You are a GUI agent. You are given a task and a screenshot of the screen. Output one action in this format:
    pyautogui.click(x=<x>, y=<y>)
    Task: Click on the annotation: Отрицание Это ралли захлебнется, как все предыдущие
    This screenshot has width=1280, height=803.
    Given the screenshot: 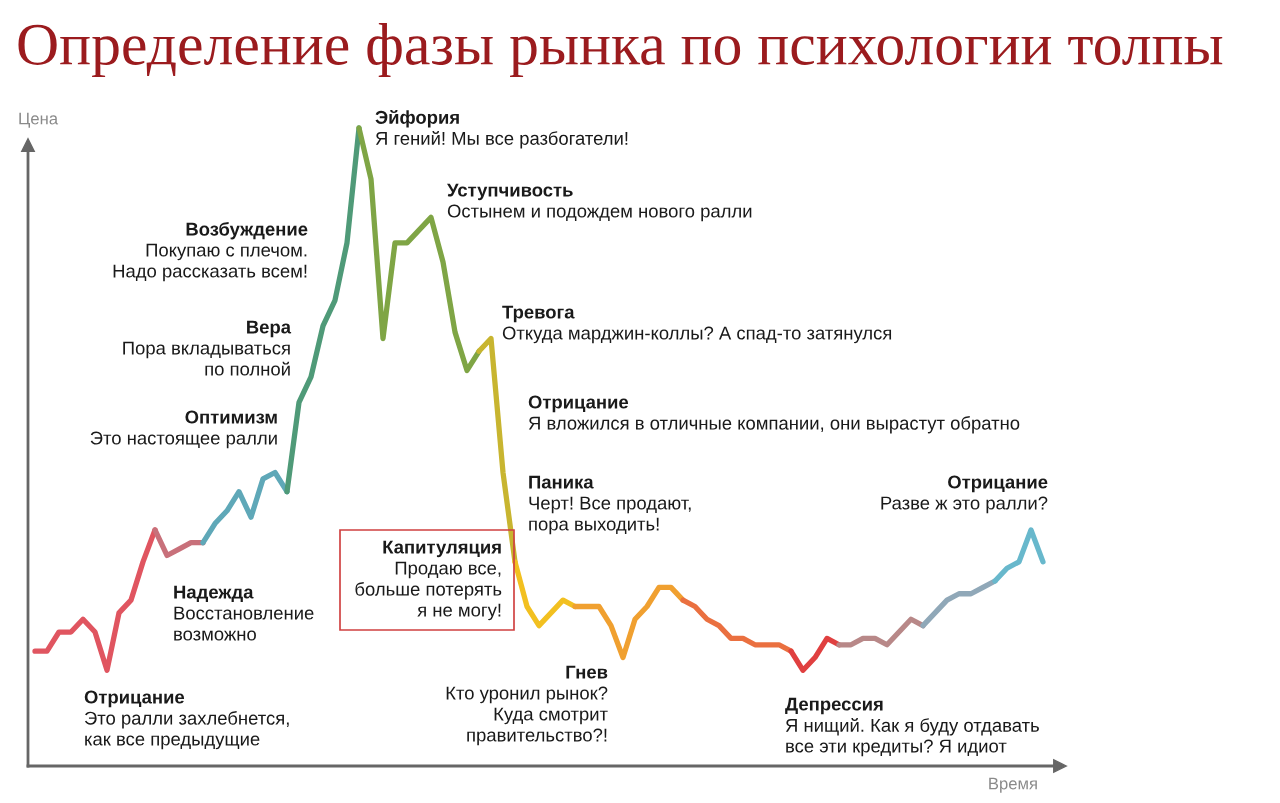 What is the action you would take?
    pyautogui.click(x=186, y=720)
    